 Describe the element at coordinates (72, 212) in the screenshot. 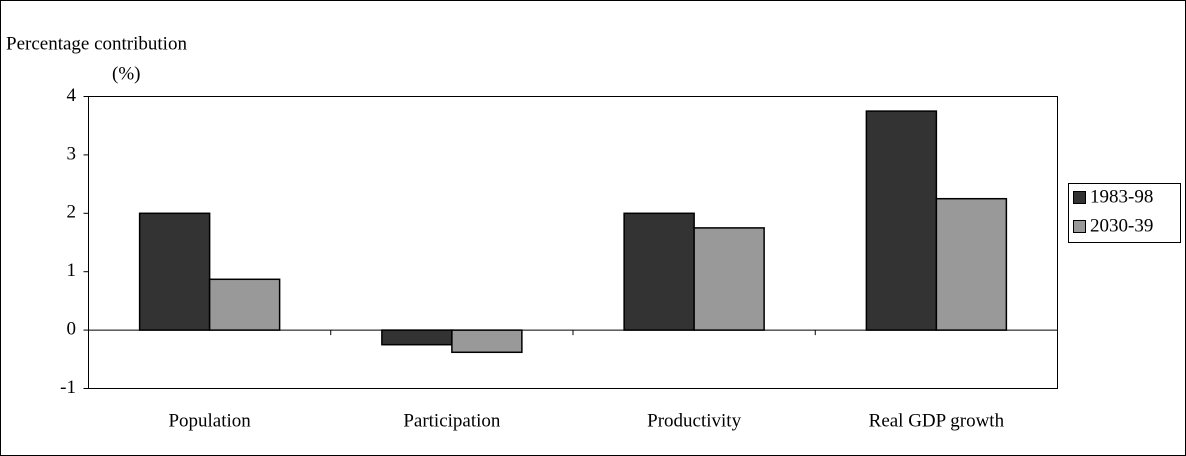

I see `y-tick-label: 2` at that location.